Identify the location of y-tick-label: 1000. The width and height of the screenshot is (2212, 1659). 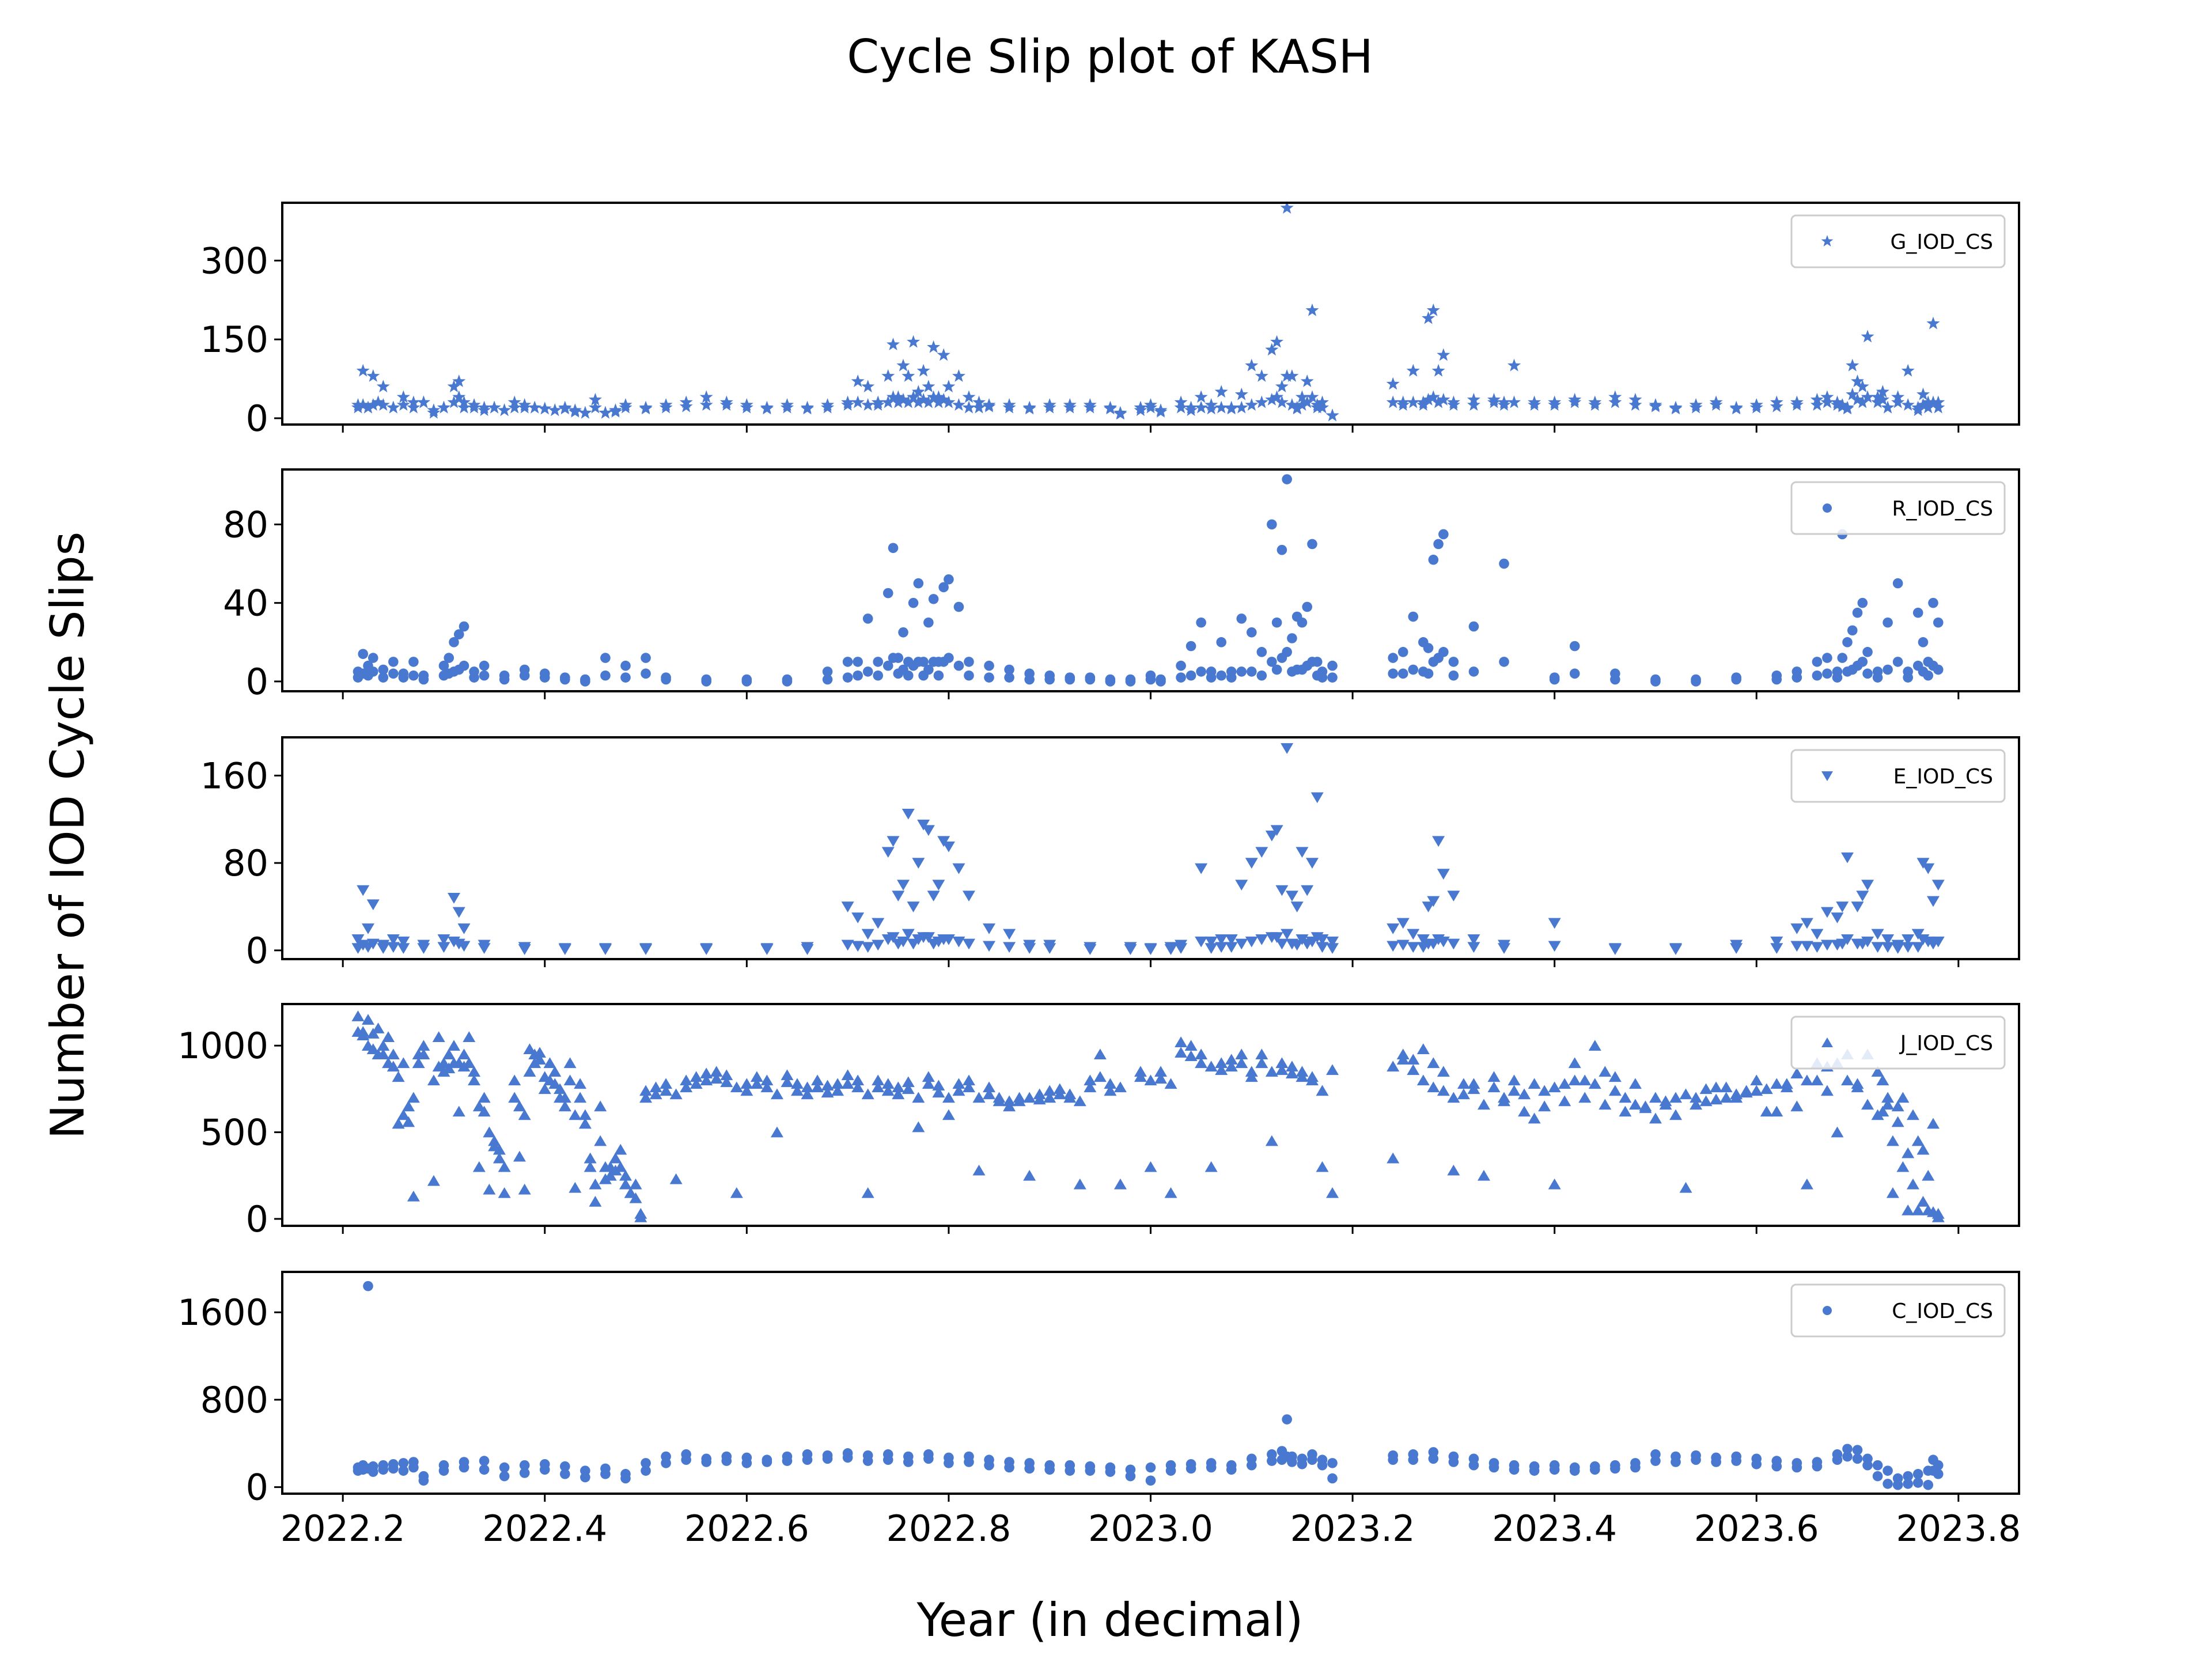
(222, 1046).